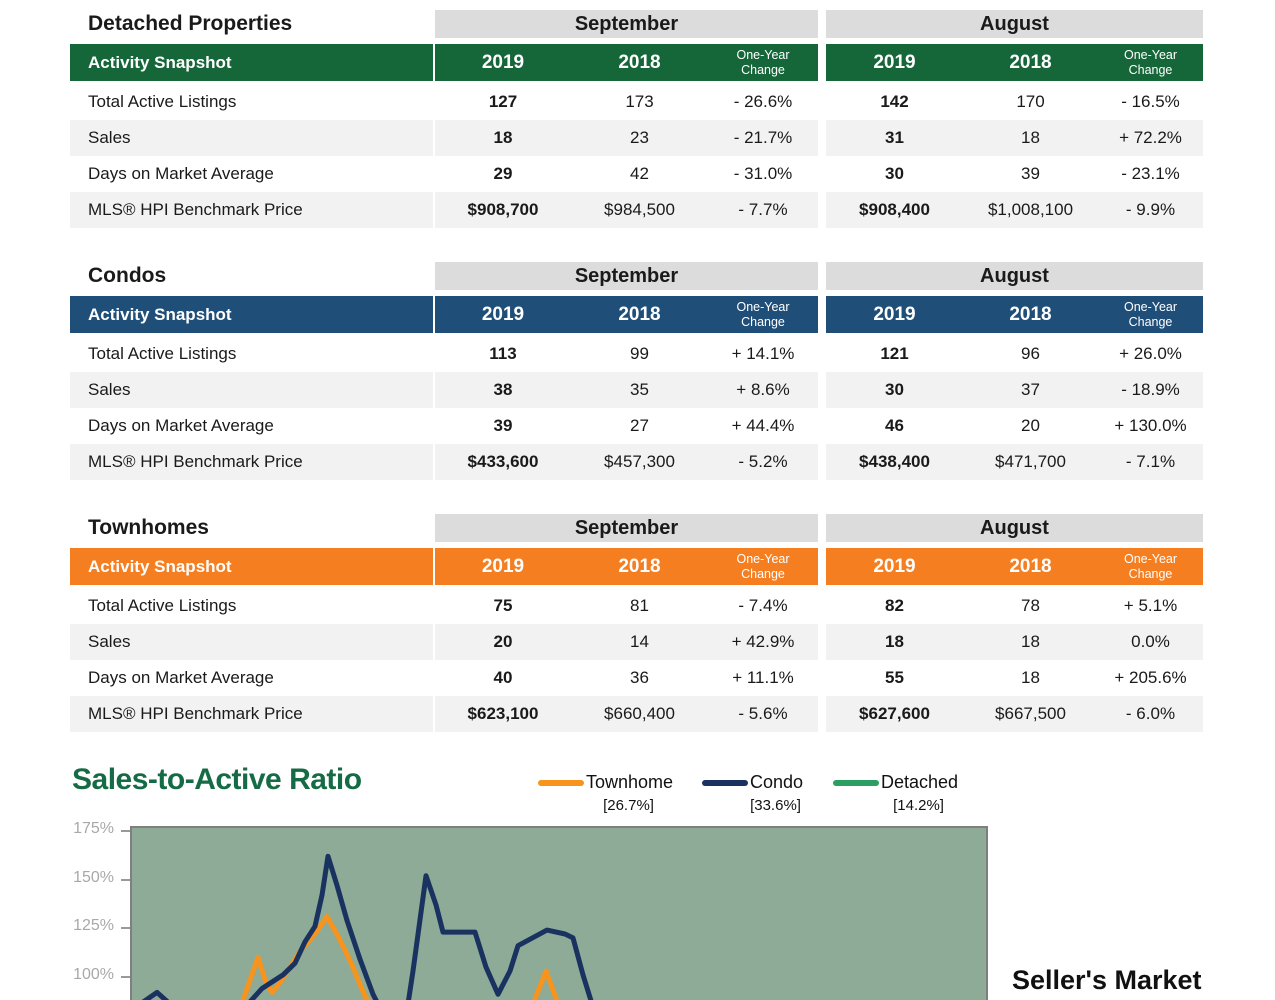 This screenshot has width=1275, height=1000. I want to click on row-values-september: 127 173 - 26.6%, so click(626, 102).